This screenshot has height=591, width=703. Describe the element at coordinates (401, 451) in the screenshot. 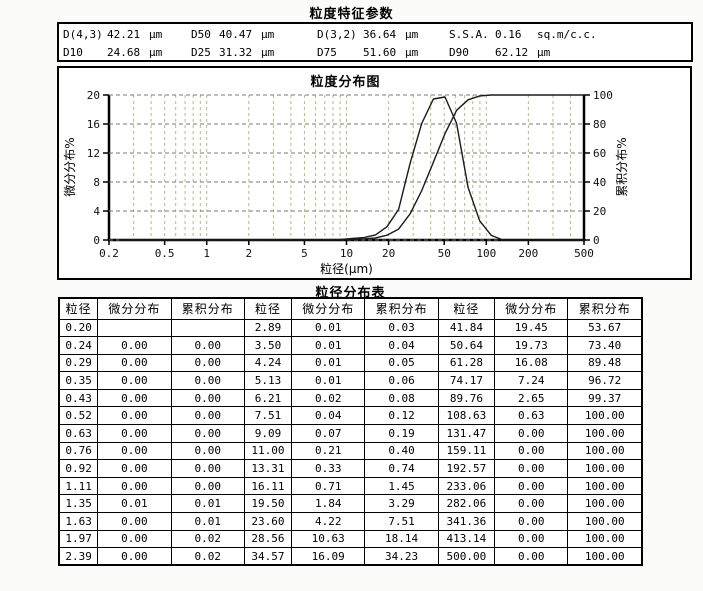

I see `table-cell: 0.40` at that location.